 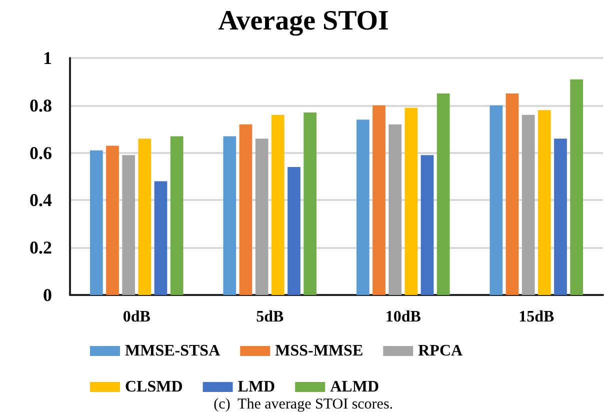 What do you see at coordinates (441, 351) in the screenshot?
I see `legend-label: RPCA` at bounding box center [441, 351].